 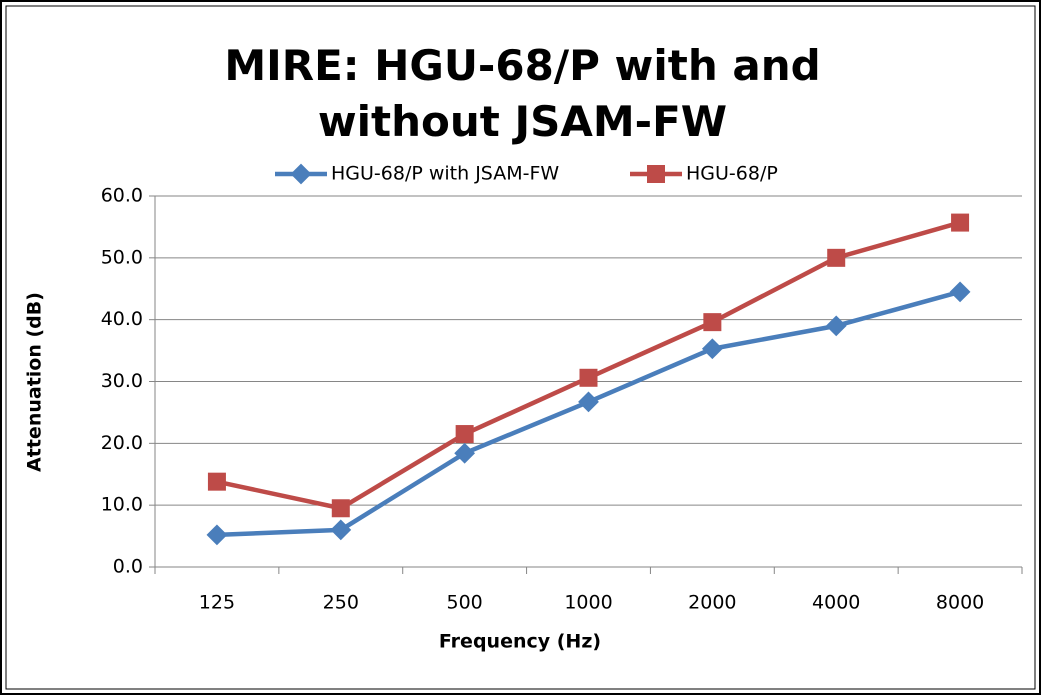 I want to click on y-tick-label: 50.0, so click(x=122, y=257).